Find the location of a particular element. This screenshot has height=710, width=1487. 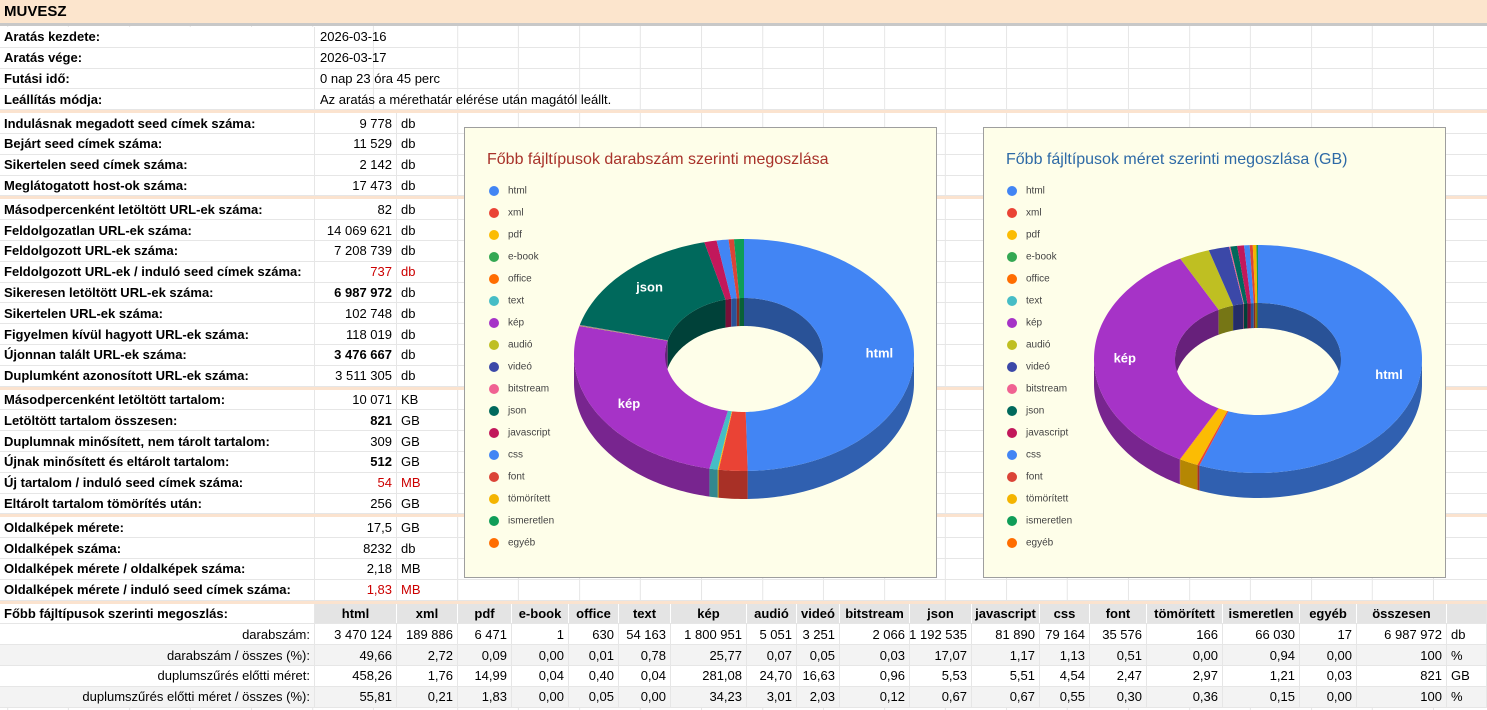

row-value: 7 208 739 is located at coordinates (356, 251).